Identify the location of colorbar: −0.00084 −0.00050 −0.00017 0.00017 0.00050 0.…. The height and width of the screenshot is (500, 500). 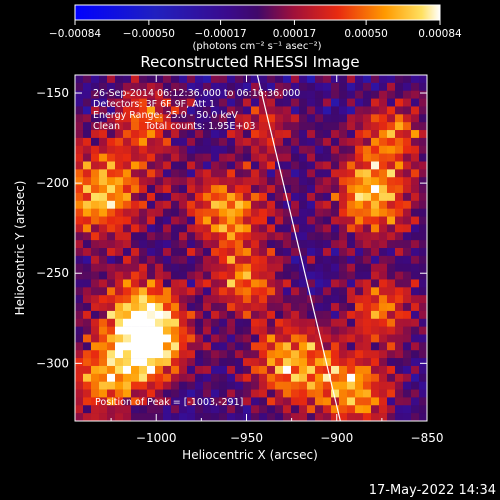
(255, 28).